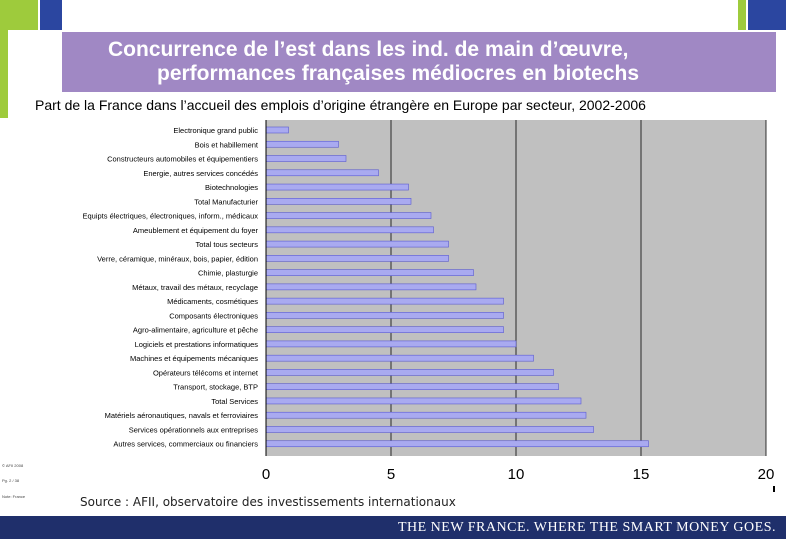 This screenshot has height=539, width=786. I want to click on x-tick-label: 15, so click(641, 474).